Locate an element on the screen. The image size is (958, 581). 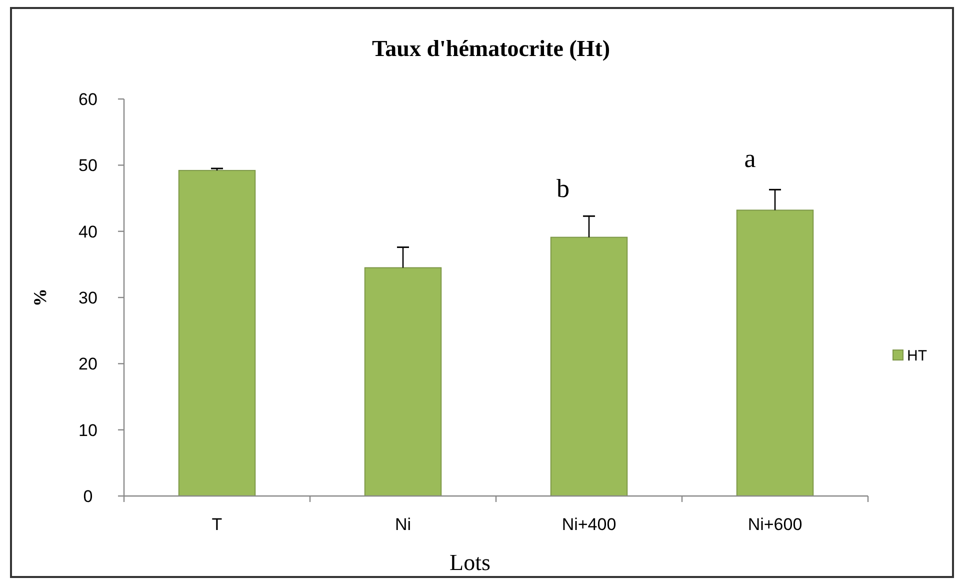
y-tick-label: 0 is located at coordinates (88, 496).